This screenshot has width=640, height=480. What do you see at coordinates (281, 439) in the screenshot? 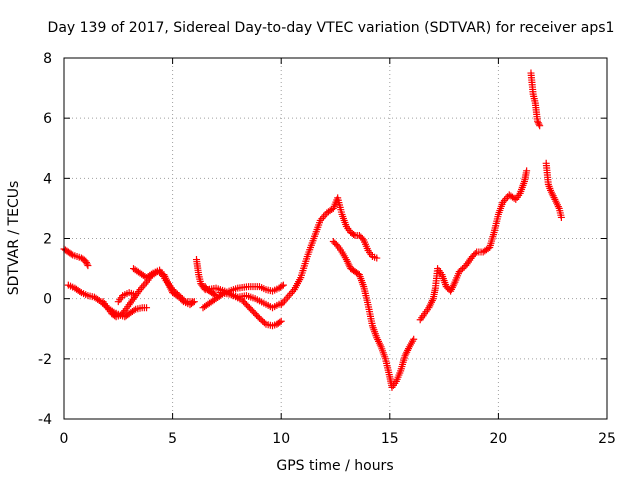
I see `x-tick-label: 10` at bounding box center [281, 439].